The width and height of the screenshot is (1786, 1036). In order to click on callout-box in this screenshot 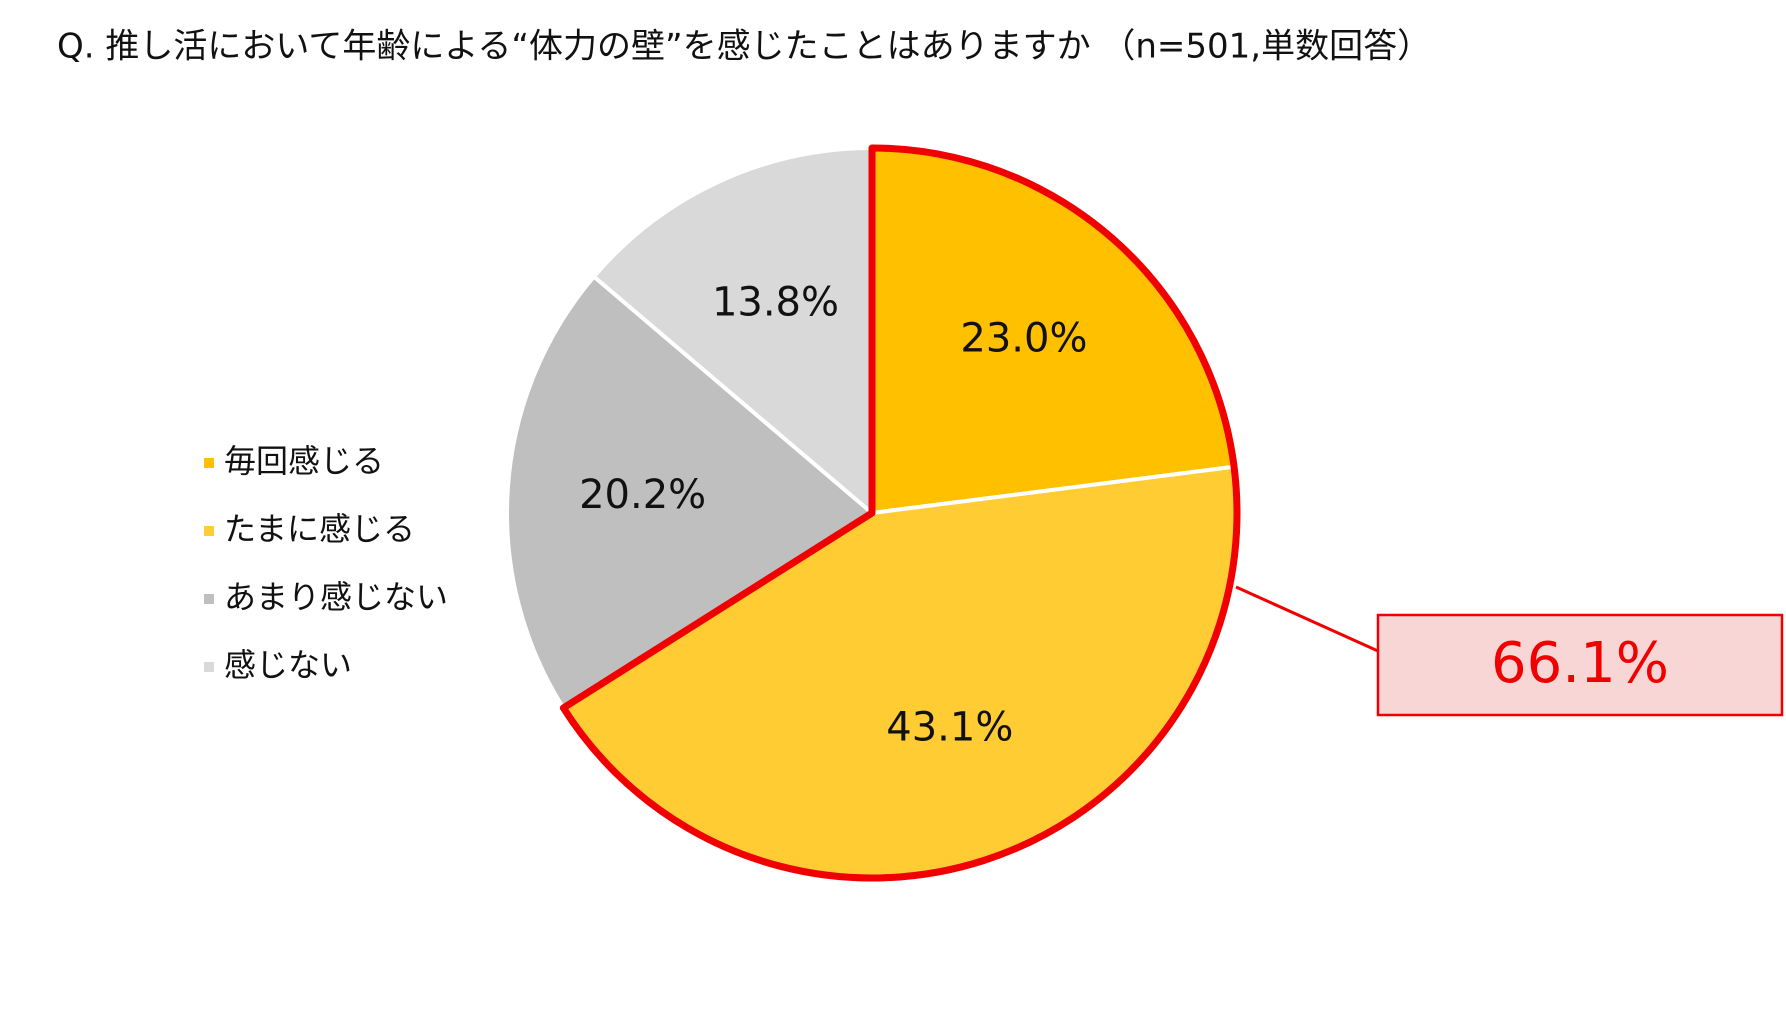, I will do `click(1580, 665)`.